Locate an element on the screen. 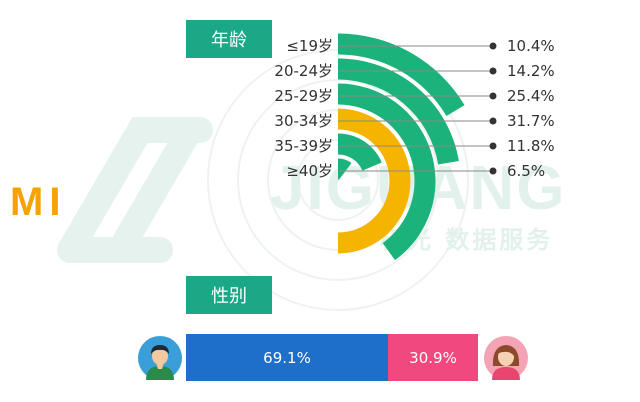  age-category-label-4: 35-39岁 is located at coordinates (303, 146).